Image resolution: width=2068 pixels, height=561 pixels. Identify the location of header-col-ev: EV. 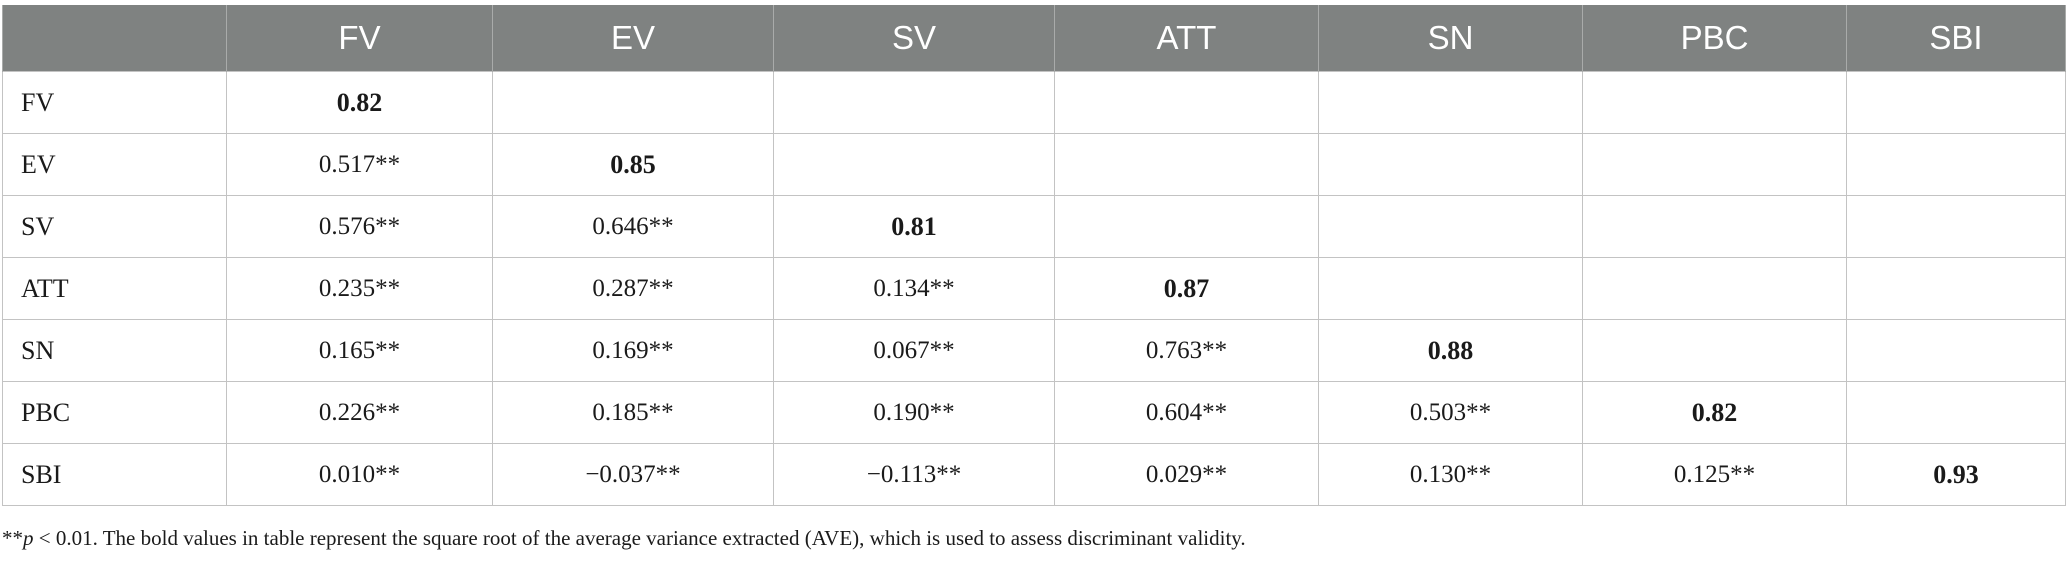
(633, 38).